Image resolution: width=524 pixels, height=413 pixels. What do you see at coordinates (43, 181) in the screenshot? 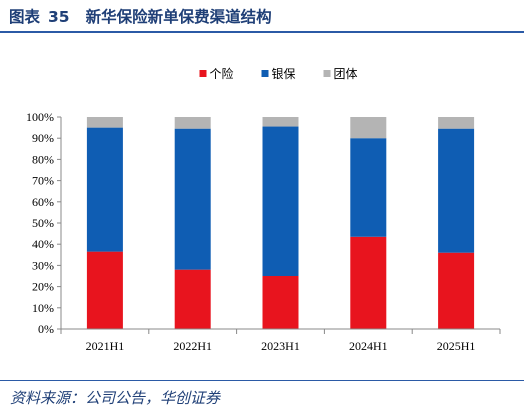
I see `y-tick-label: 70%` at bounding box center [43, 181].